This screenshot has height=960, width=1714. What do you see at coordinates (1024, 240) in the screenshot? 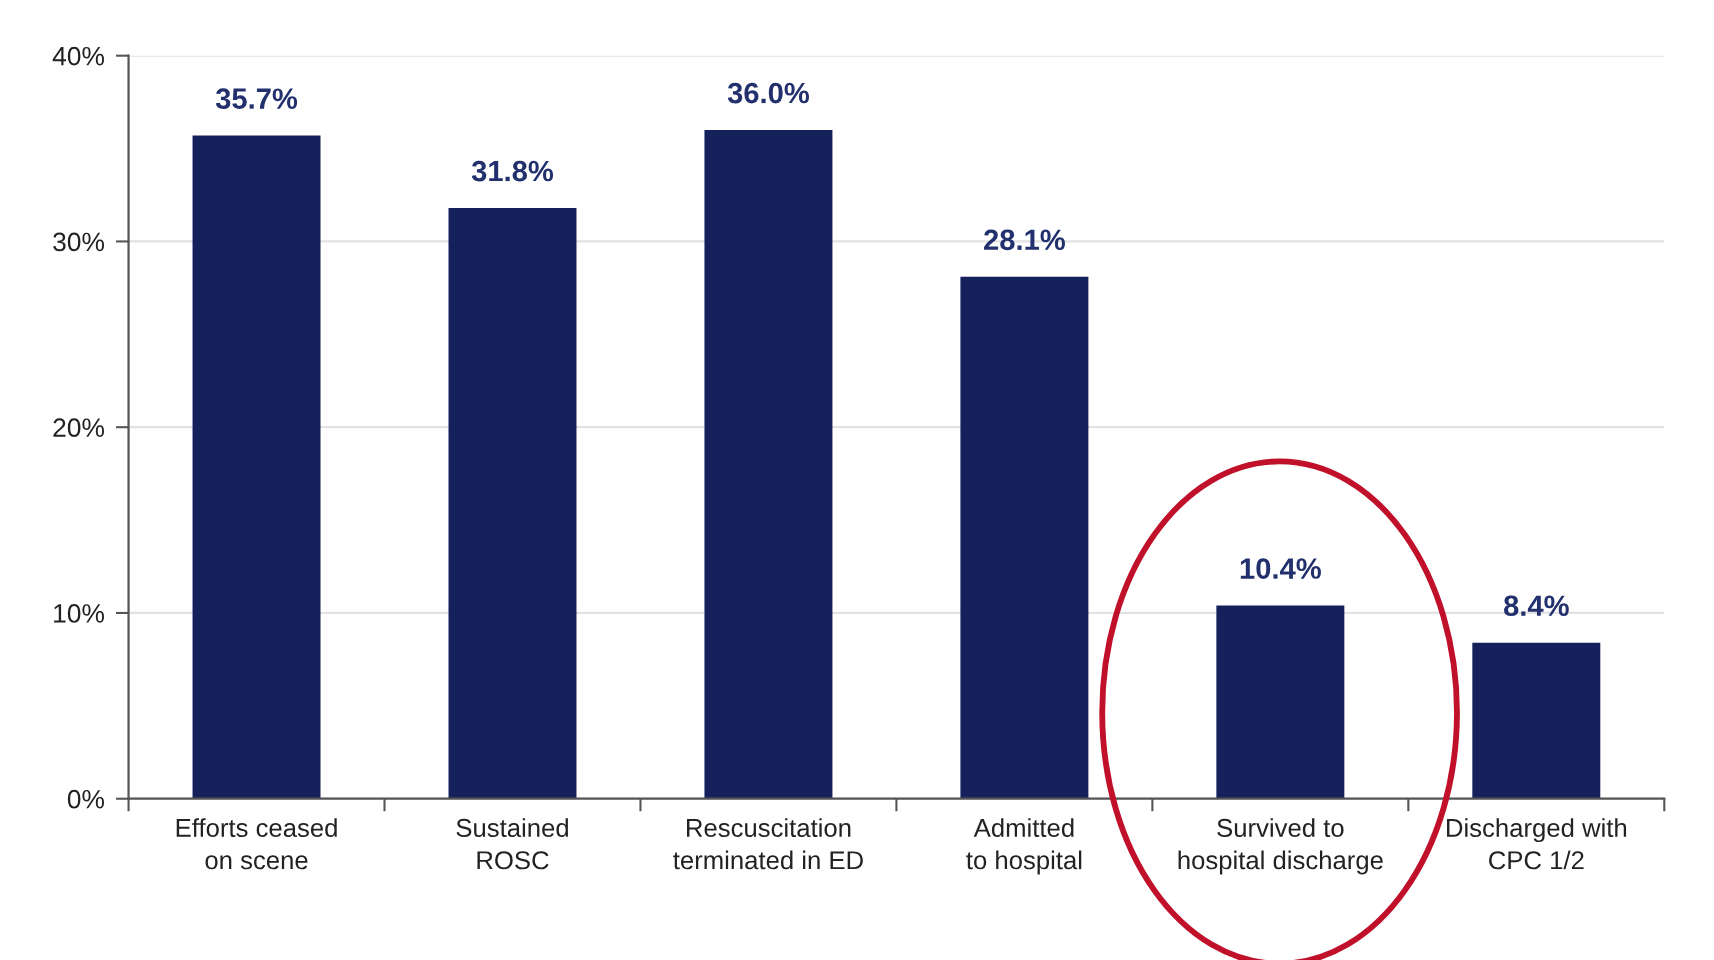
I see `data-label: 28.1%` at bounding box center [1024, 240].